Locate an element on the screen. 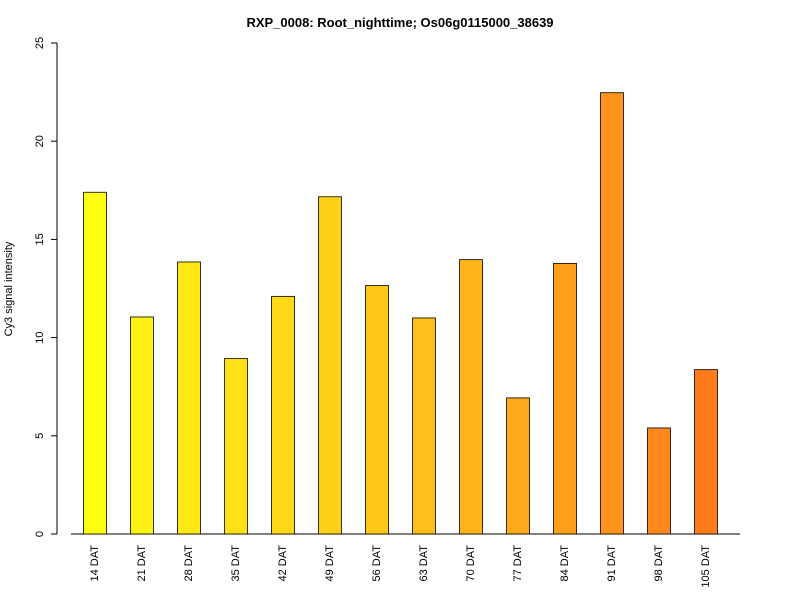 Image resolution: width=800 pixels, height=600 pixels. y-tick-label: 10 is located at coordinates (40, 337).